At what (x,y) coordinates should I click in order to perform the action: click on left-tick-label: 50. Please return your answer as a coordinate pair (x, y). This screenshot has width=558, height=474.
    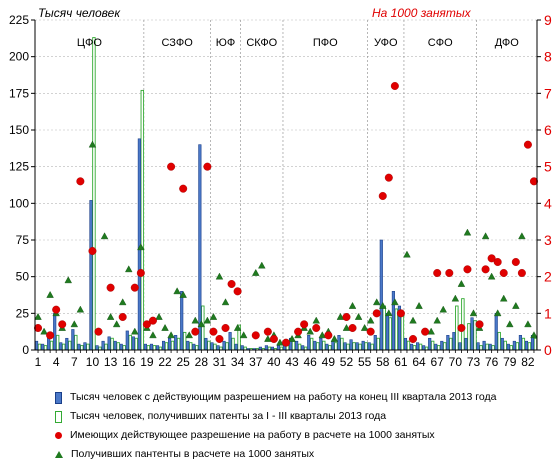
    Looking at the image, I should click on (23, 277).